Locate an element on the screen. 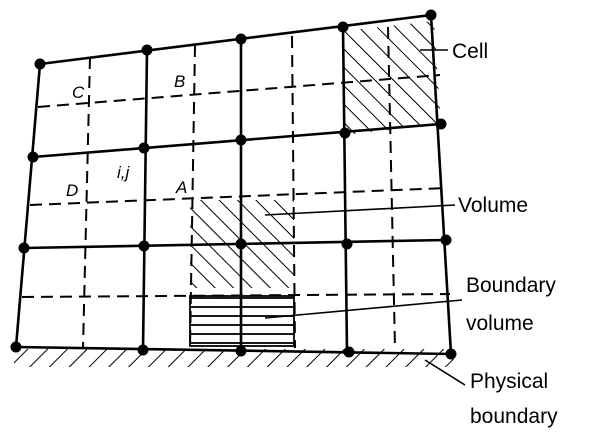 Image resolution: width=590 pixels, height=444 pixels. volume-label: Volume is located at coordinates (493, 205).